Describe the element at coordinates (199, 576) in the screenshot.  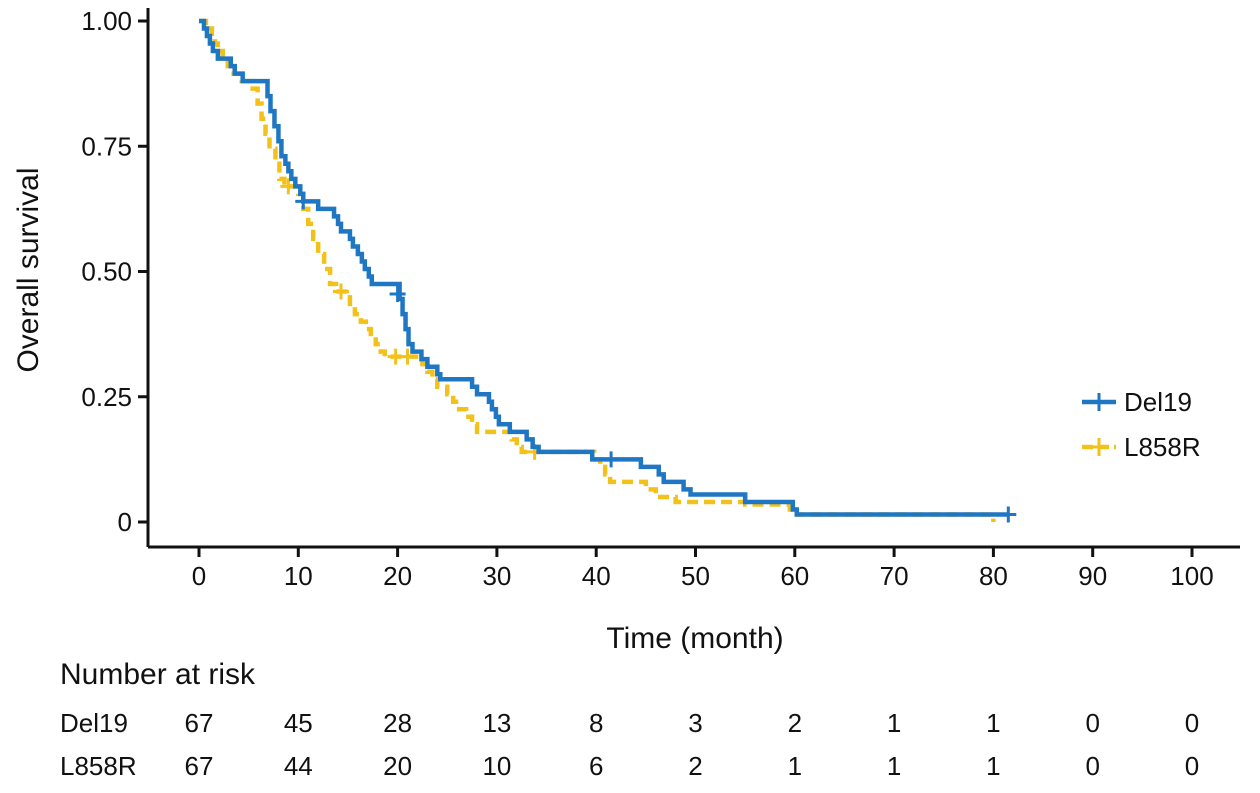
I see `x-tick-label: 0` at that location.